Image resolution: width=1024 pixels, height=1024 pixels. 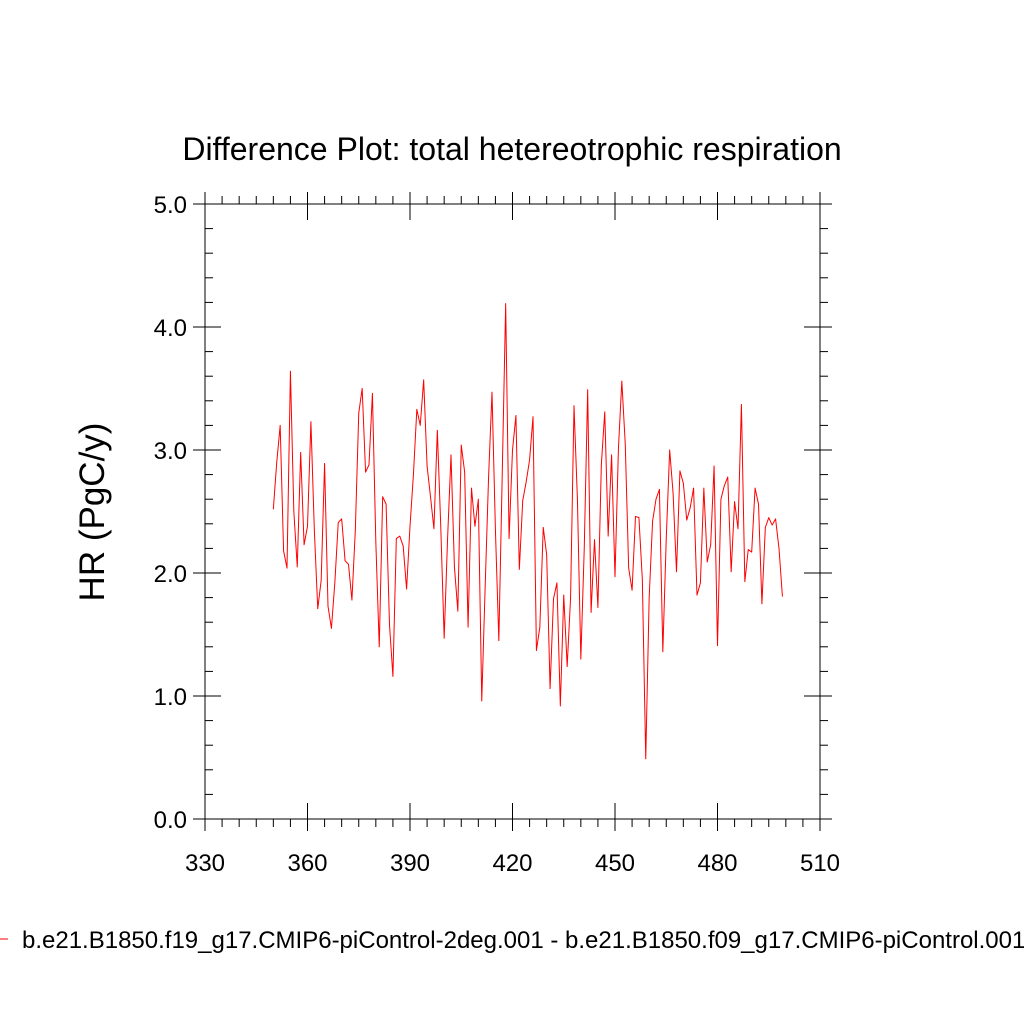 I want to click on y-tick-label: 2.0, so click(x=170, y=574).